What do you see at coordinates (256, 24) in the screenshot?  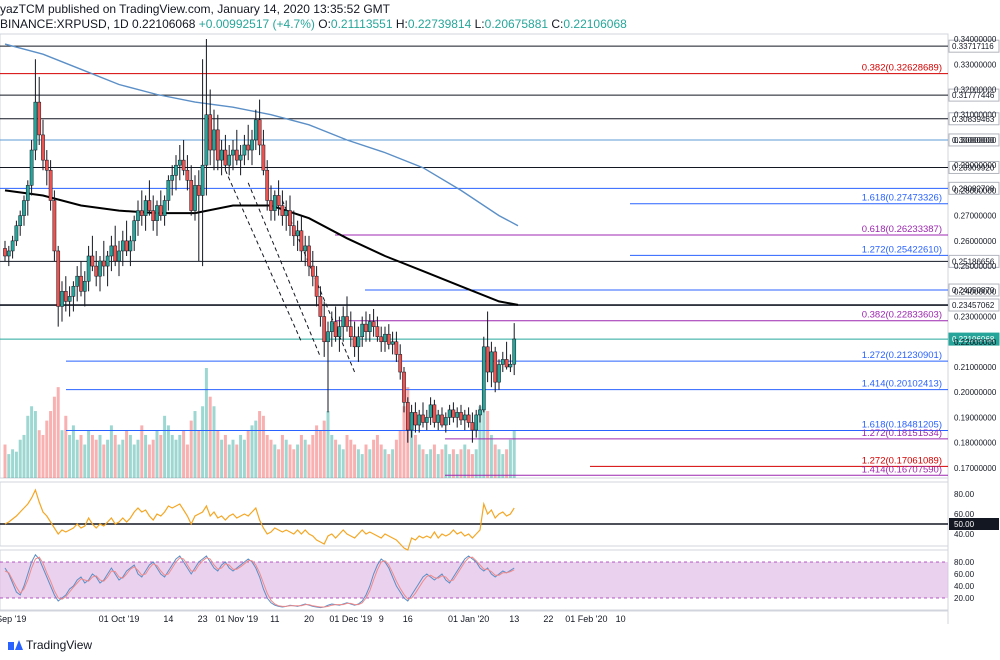 I see `price-change: +0.00992517 (+4.7%)` at bounding box center [256, 24].